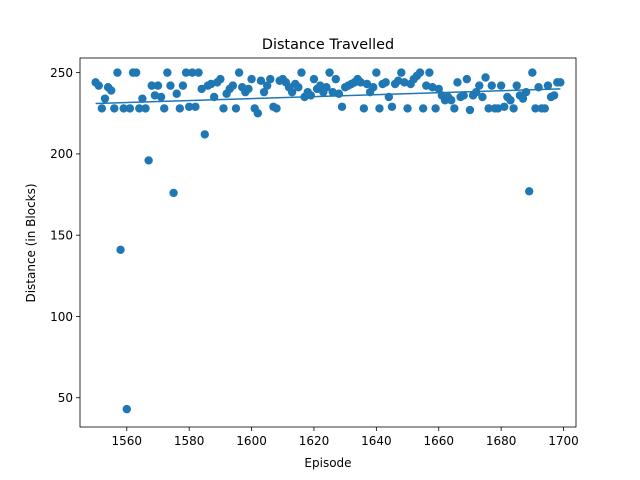  What do you see at coordinates (345, 437) in the screenshot?
I see `x-axis: 1560 1580 1600 1620 1640 1660 1680 1700` at bounding box center [345, 437].